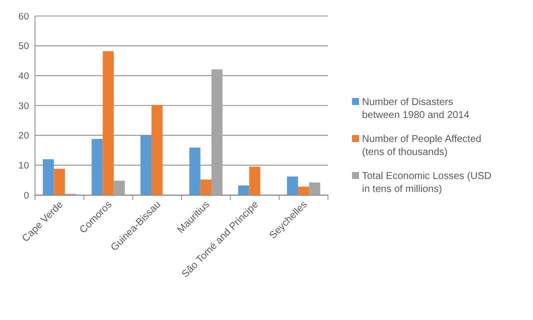 The width and height of the screenshot is (533, 320). What do you see at coordinates (416, 109) in the screenshot?
I see `legend-label: Number of Disasters between 1980 and 2014` at bounding box center [416, 109].